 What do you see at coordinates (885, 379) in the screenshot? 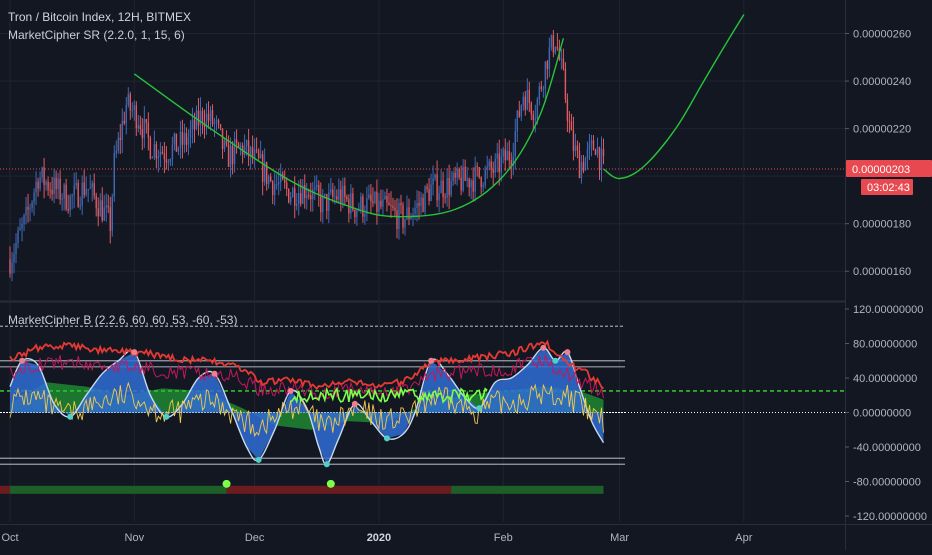
I see `osc-tick-label: 40.00000000` at bounding box center [885, 379].